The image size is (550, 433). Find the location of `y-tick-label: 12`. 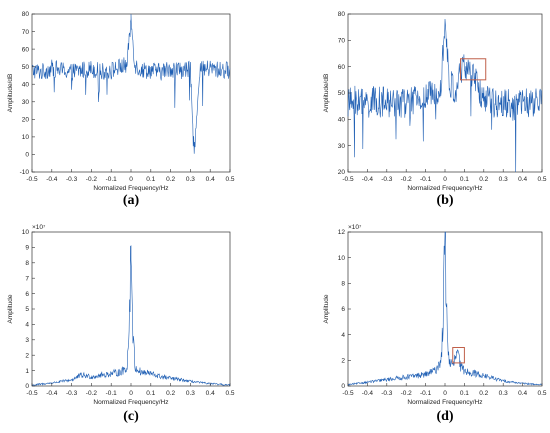

y-tick-label: 12 is located at coordinates (342, 232).